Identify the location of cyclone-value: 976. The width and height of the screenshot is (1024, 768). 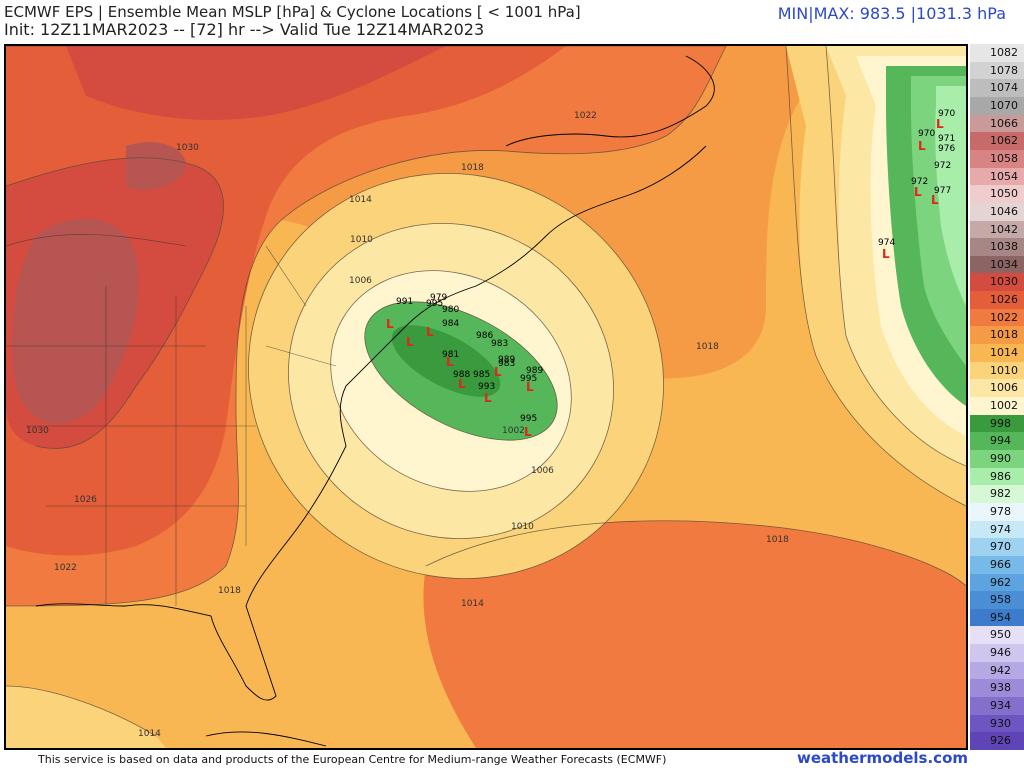
(946, 149).